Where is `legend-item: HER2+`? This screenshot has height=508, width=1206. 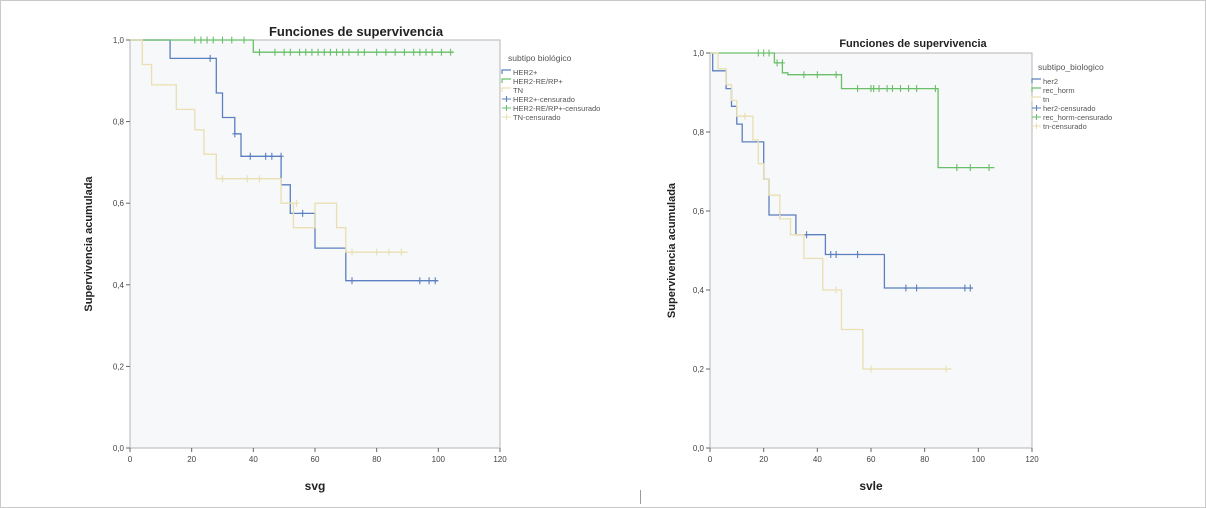
legend-item: HER2+ is located at coordinates (525, 72).